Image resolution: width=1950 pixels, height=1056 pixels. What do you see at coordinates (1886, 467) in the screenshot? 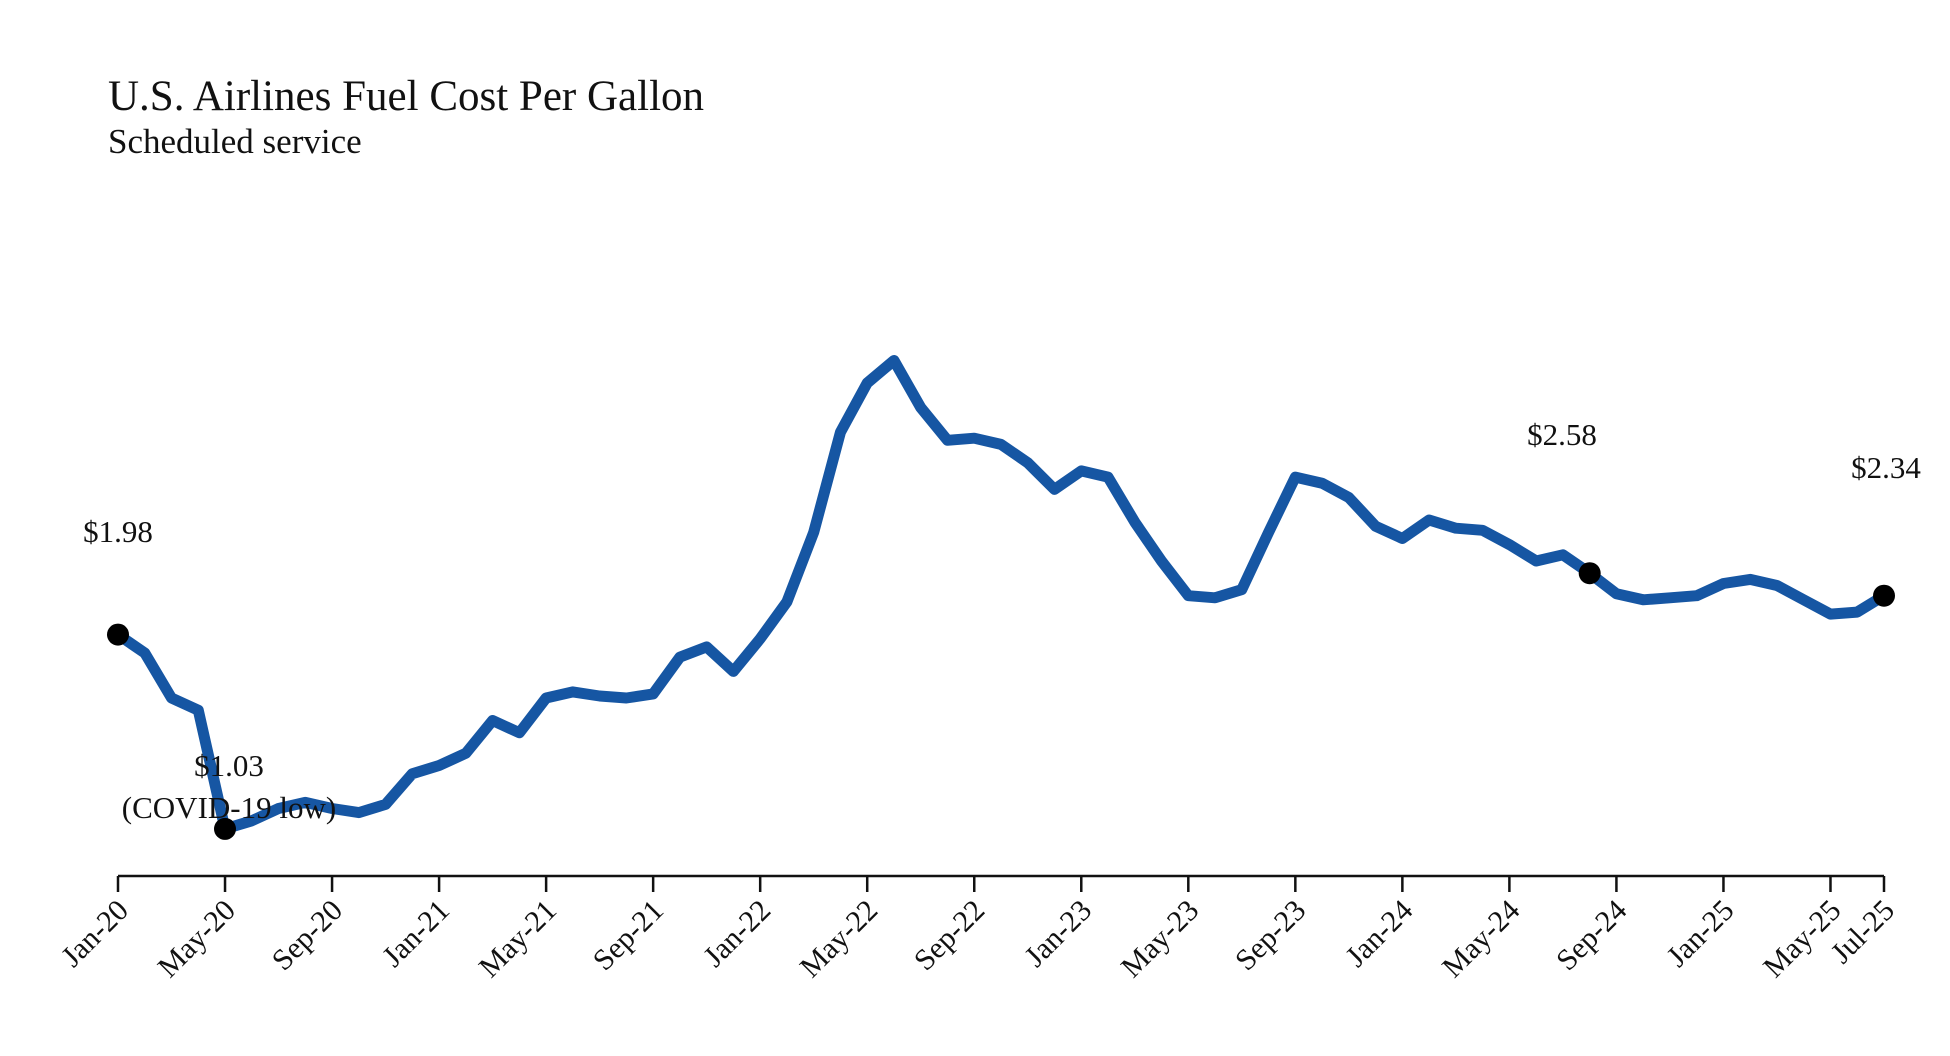
I see `annotation-jul-25: $2.34` at bounding box center [1886, 467].